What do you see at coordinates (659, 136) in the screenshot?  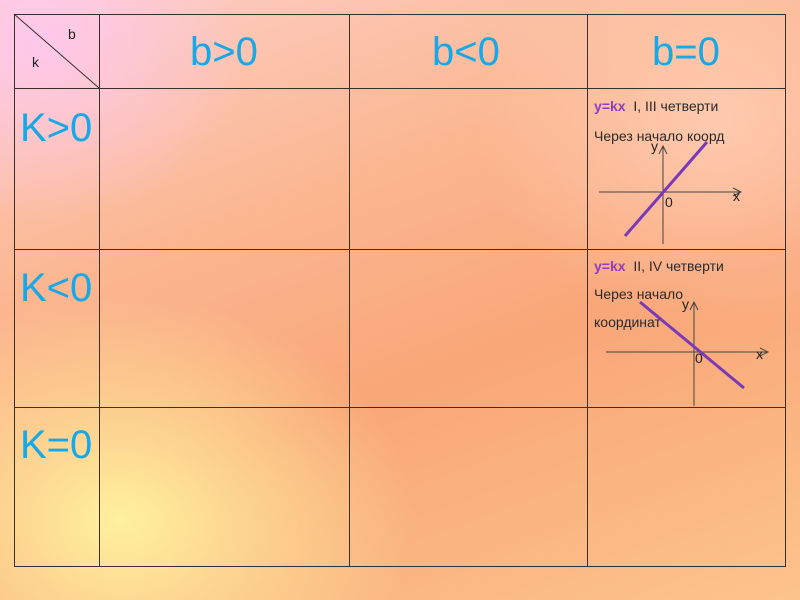 I see `cell-k-pos-b-zero-line1: Через начало коорд` at bounding box center [659, 136].